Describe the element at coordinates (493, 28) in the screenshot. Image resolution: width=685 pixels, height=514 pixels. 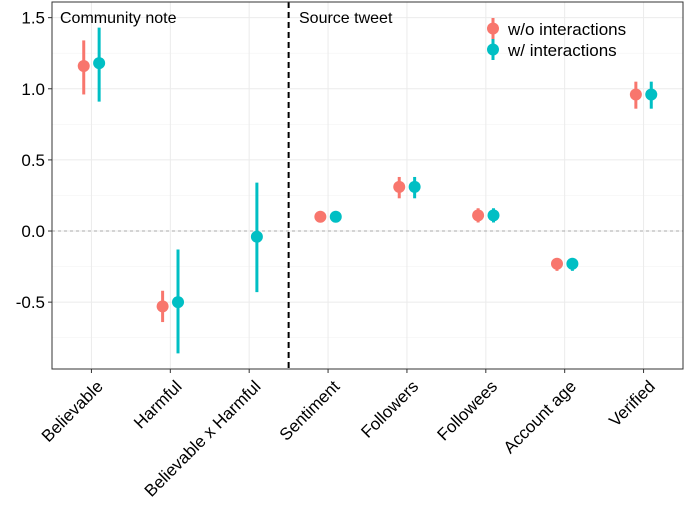
I see `legend-key-dot-wo-interactions` at that location.